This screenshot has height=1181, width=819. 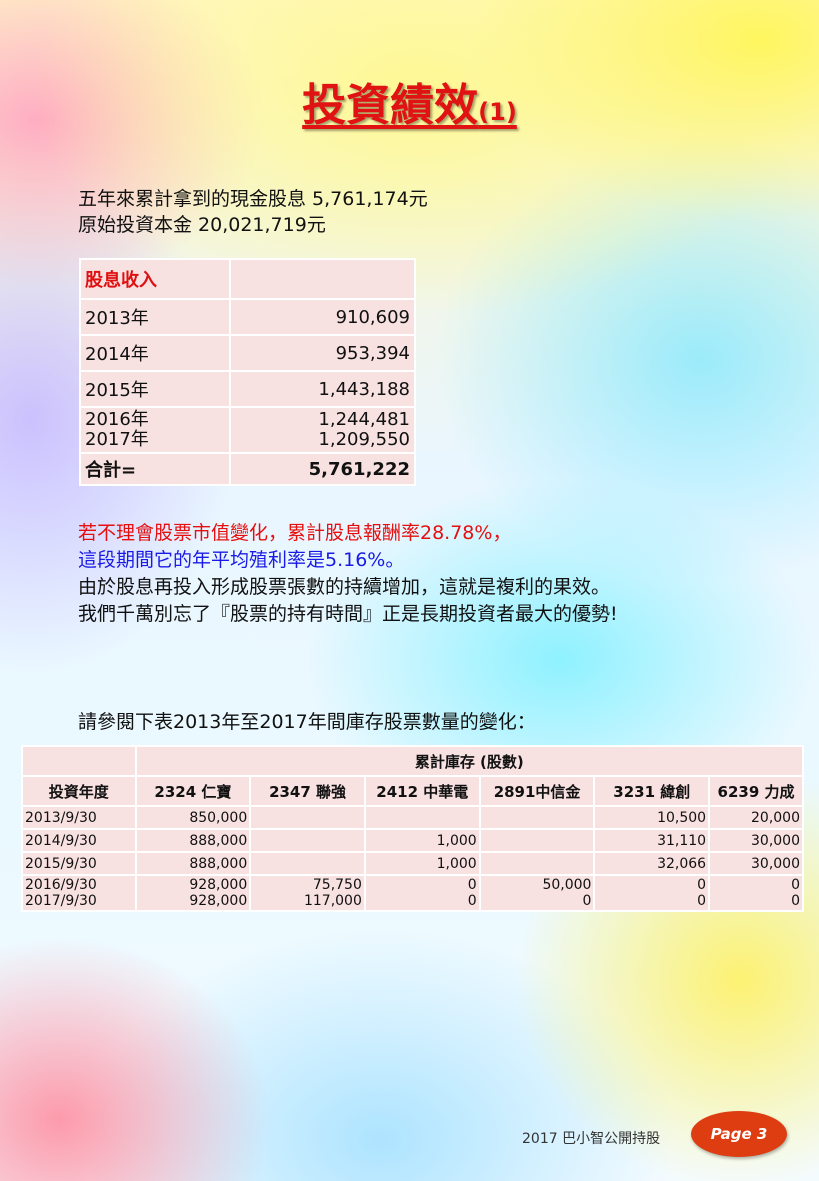 What do you see at coordinates (422, 791) in the screenshot?
I see `stock-column-header: 2412 中華電` at bounding box center [422, 791].